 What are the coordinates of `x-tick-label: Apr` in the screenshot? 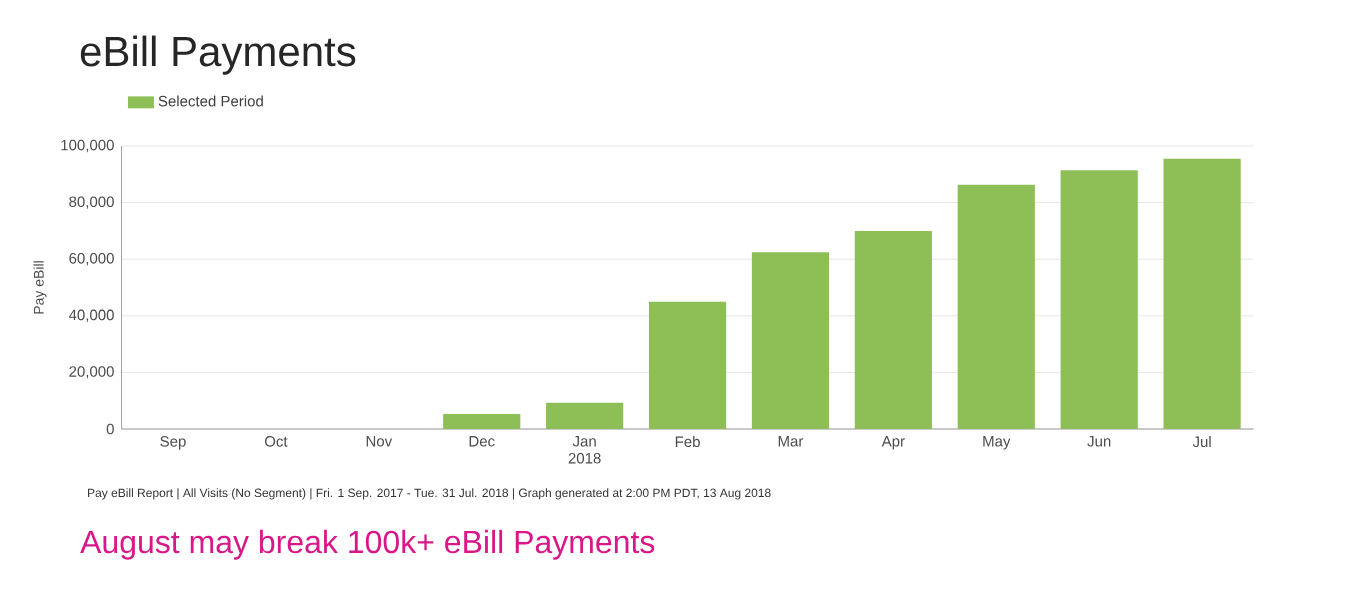 It's located at (893, 443).